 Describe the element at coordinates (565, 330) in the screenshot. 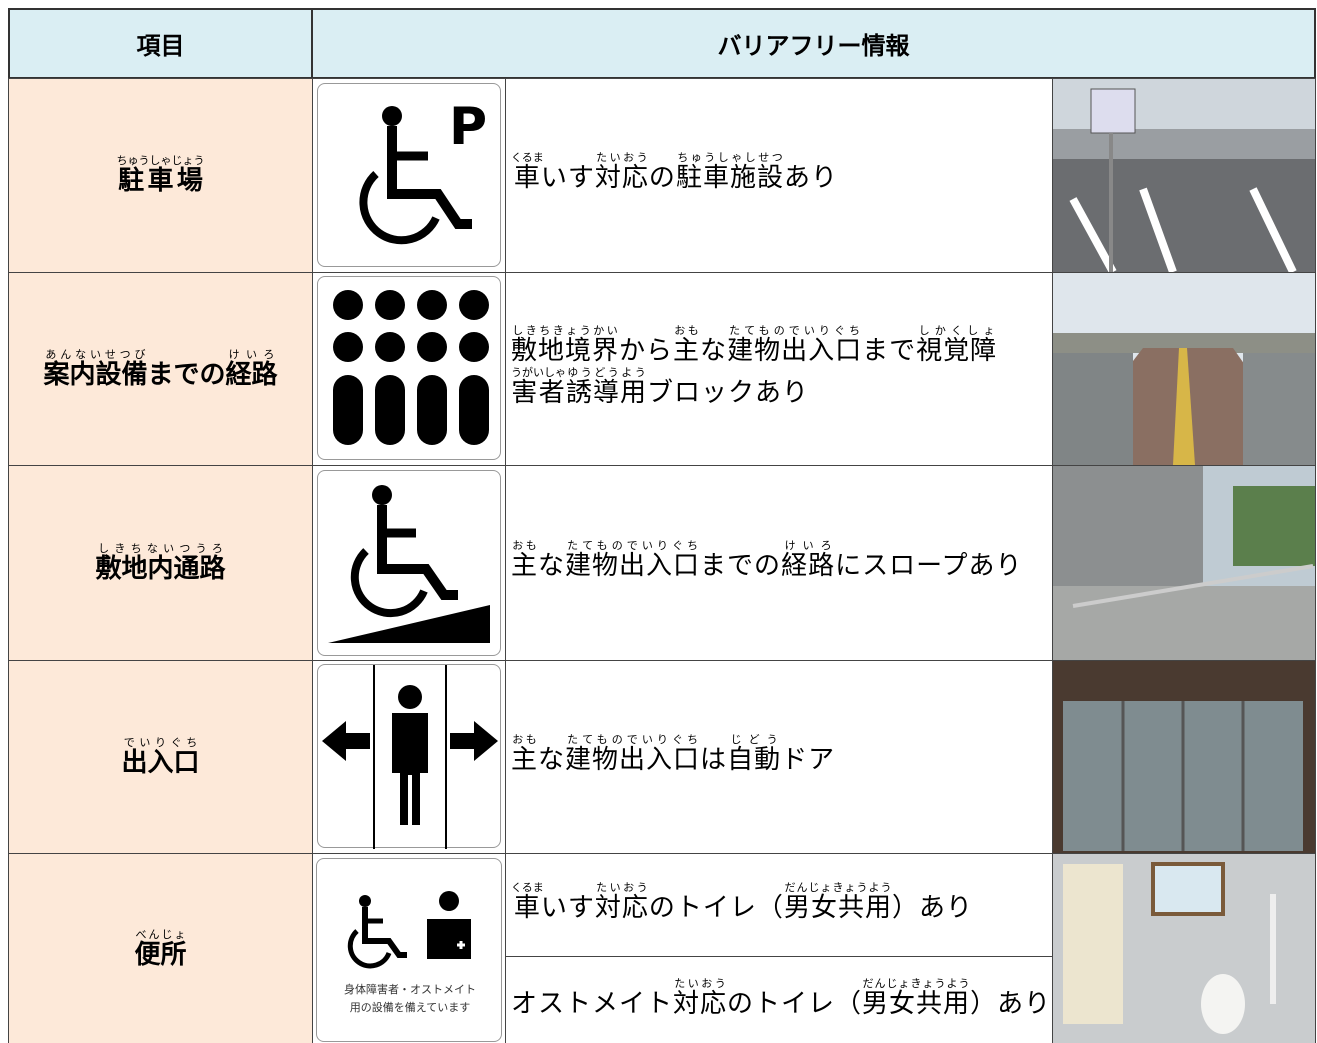

I see `ruby-reading: しきちきょうかい` at that location.